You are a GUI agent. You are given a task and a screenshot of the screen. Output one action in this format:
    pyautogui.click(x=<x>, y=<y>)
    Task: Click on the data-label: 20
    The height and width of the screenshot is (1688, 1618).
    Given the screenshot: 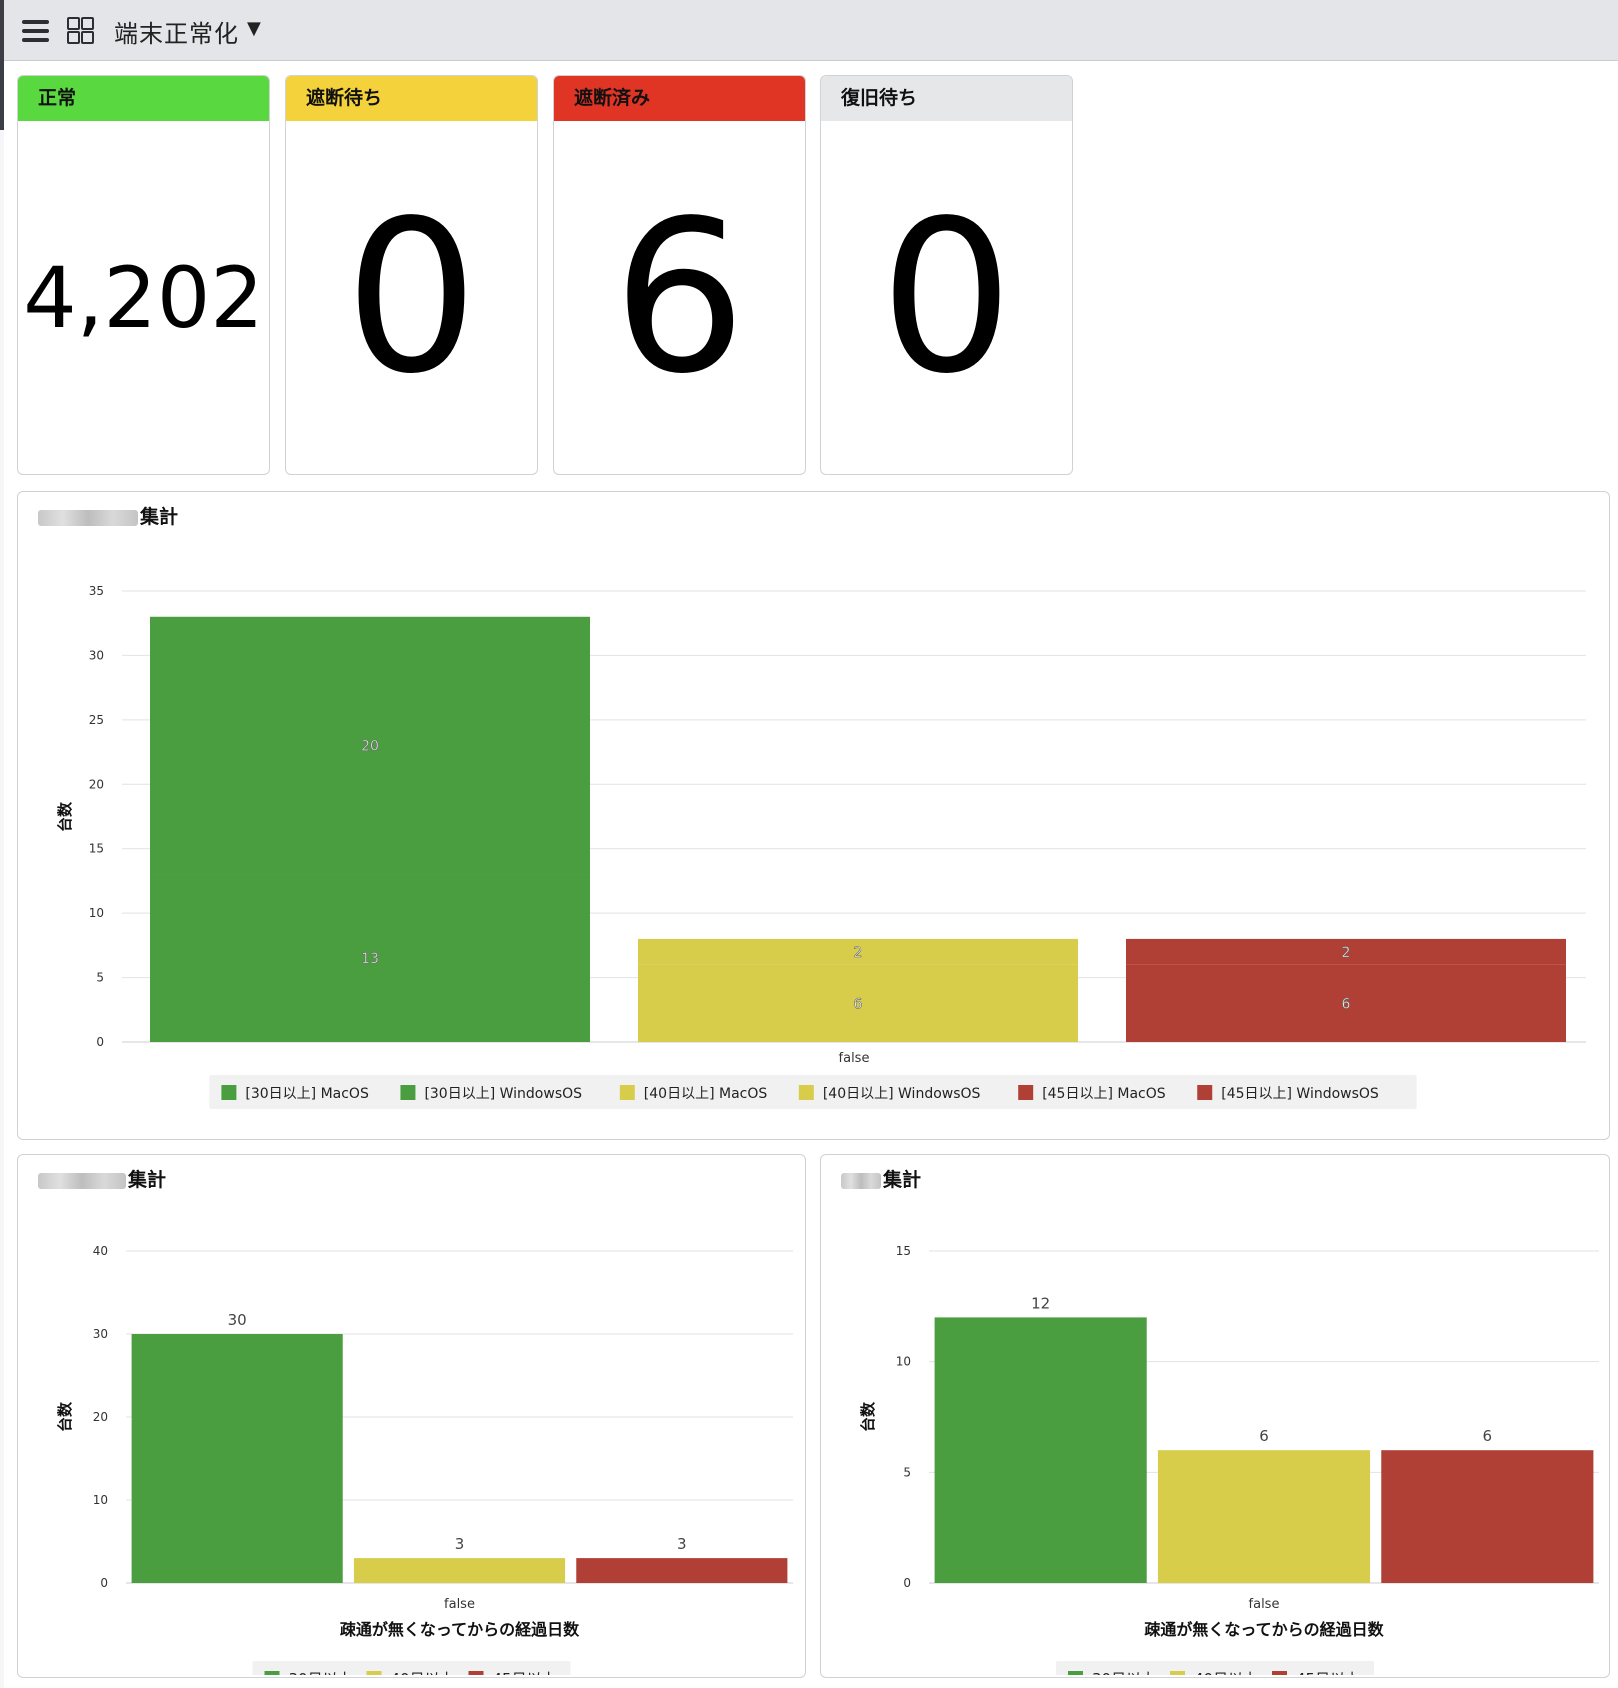 What is the action you would take?
    pyautogui.click(x=370, y=747)
    